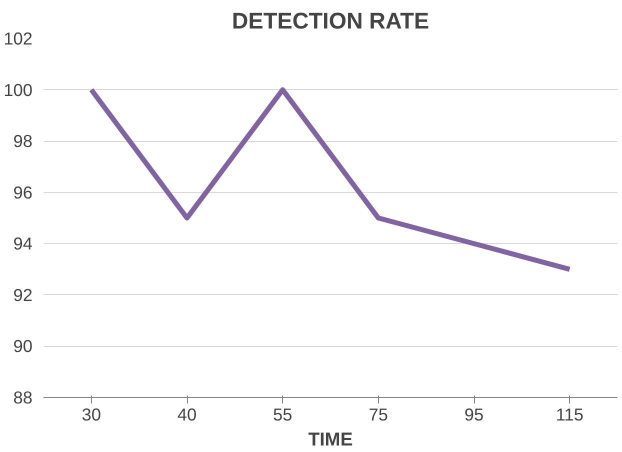 This screenshot has width=622, height=452. I want to click on x-axis-title: TIME, so click(330, 439).